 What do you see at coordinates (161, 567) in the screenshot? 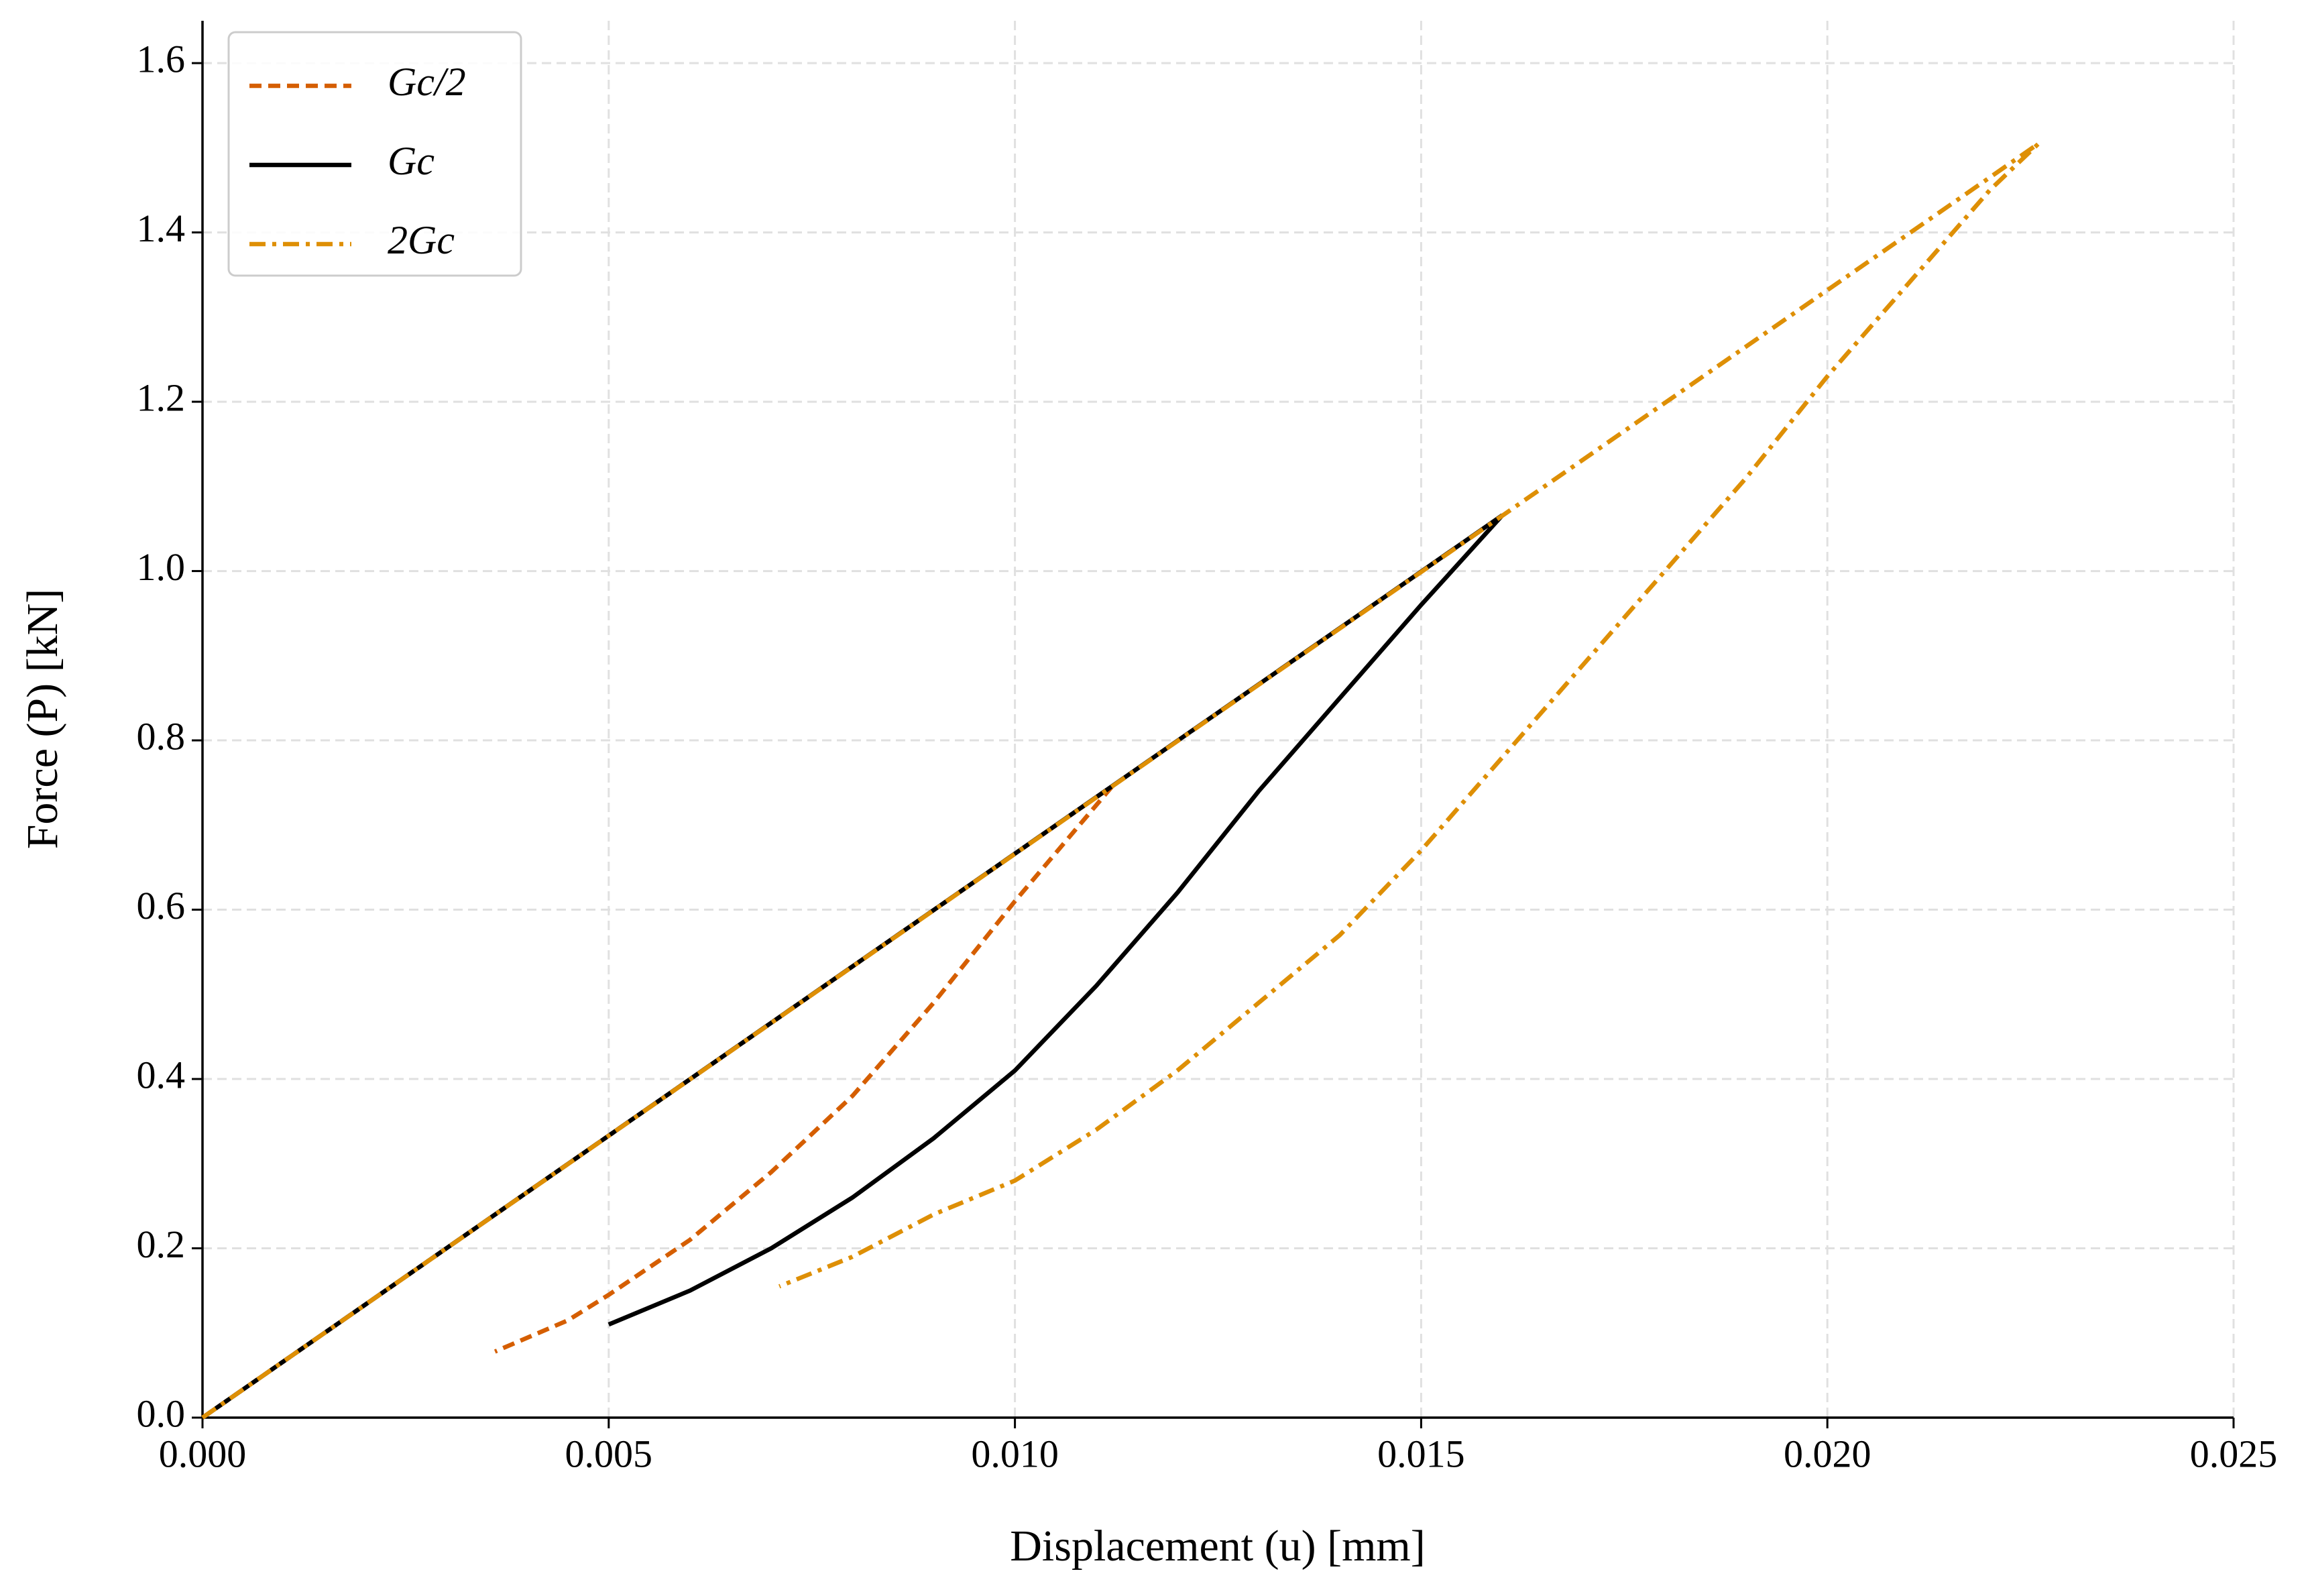
I see `y-tick-label: 1.0` at bounding box center [161, 567].